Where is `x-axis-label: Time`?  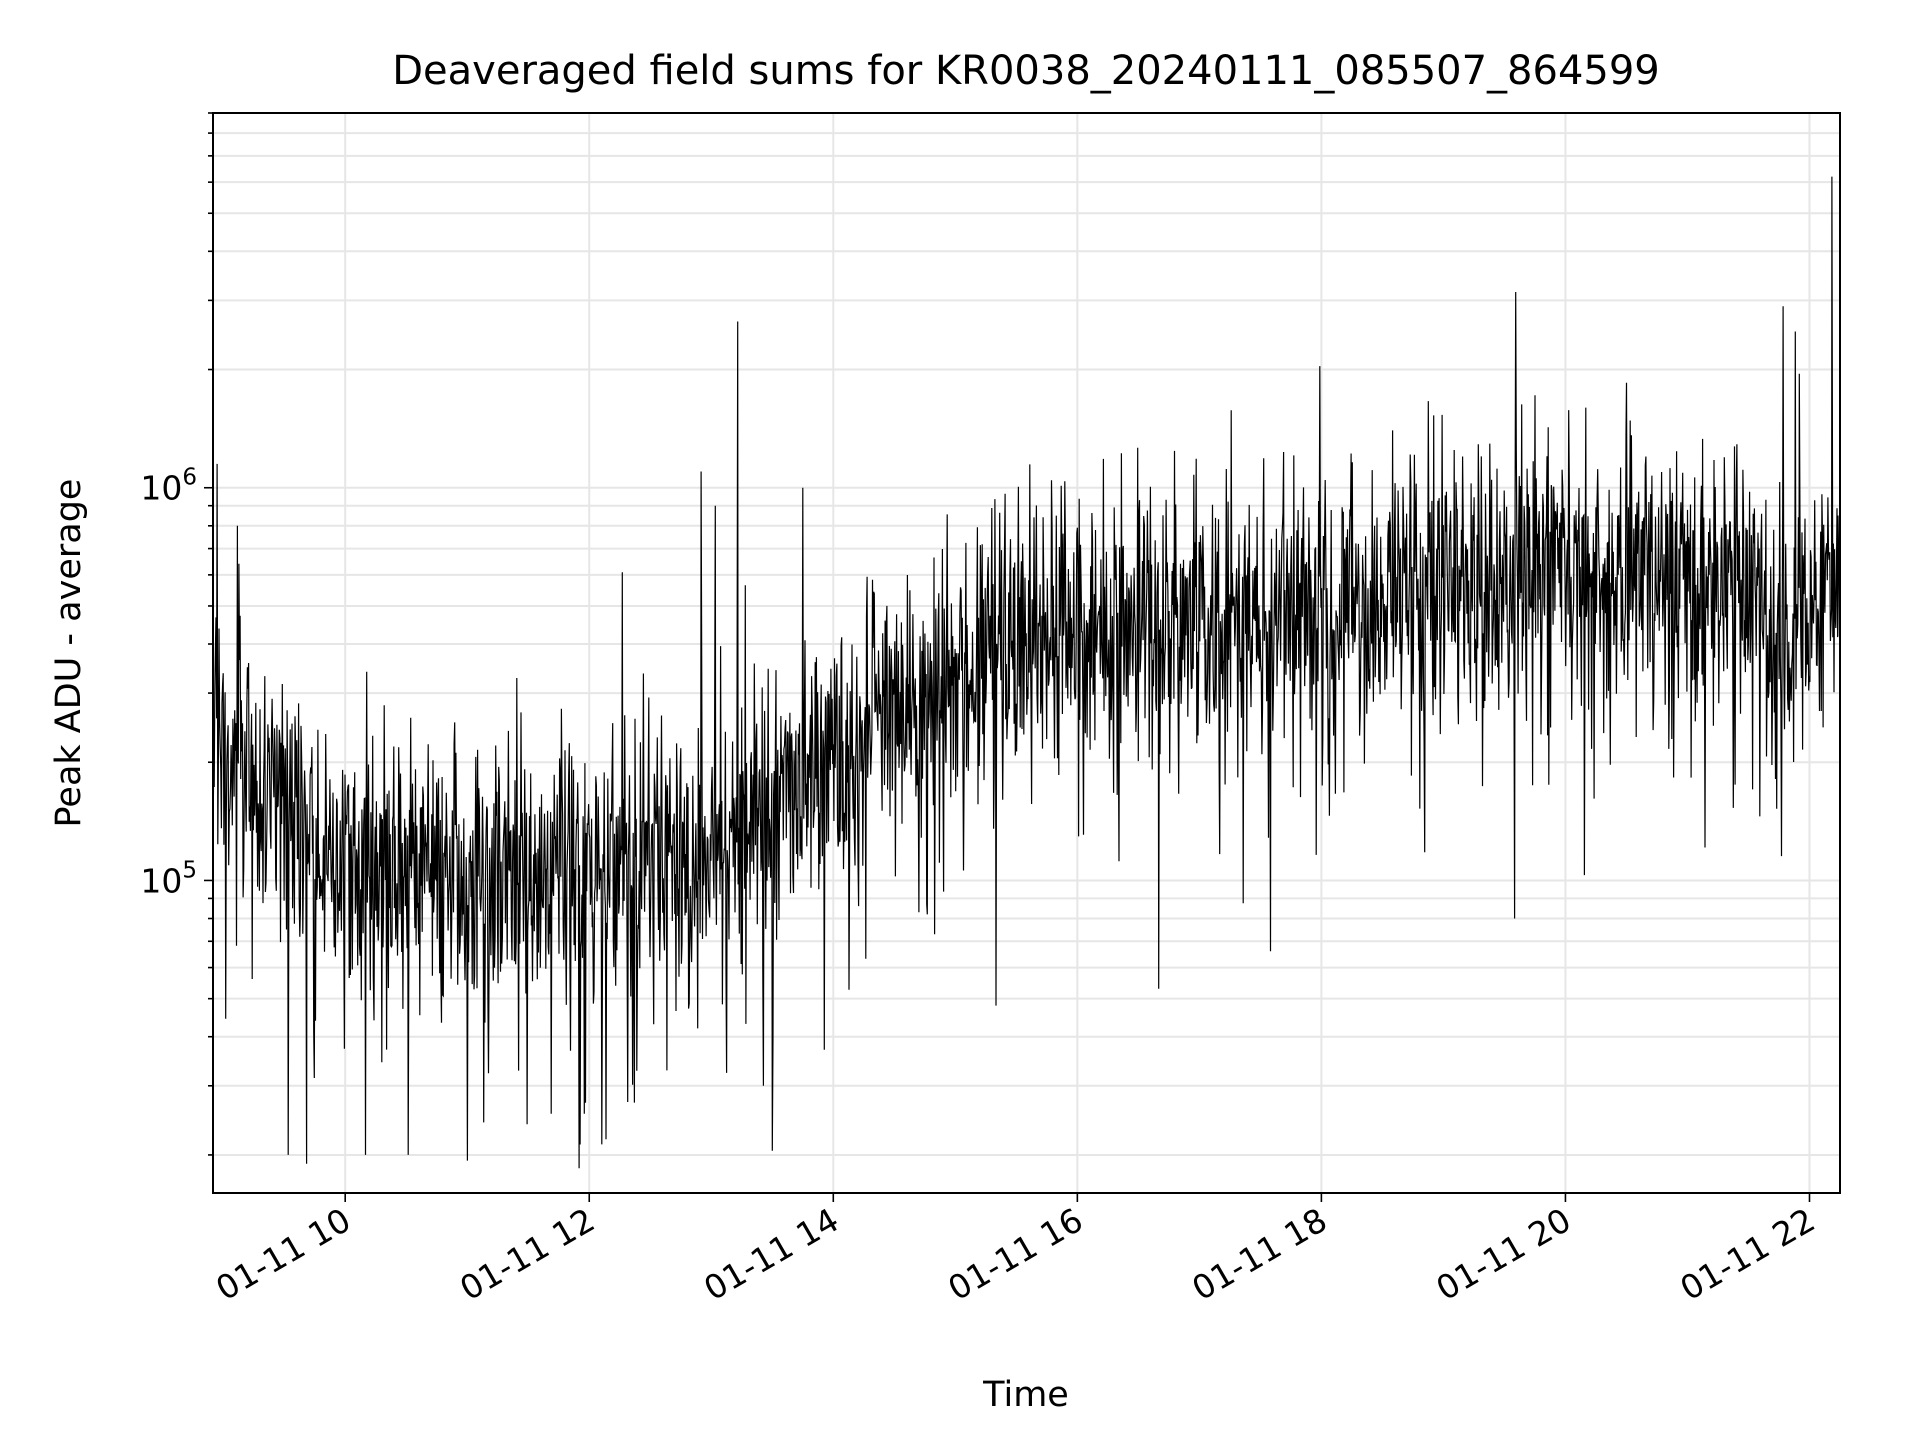 x-axis-label: Time is located at coordinates (1025, 1395).